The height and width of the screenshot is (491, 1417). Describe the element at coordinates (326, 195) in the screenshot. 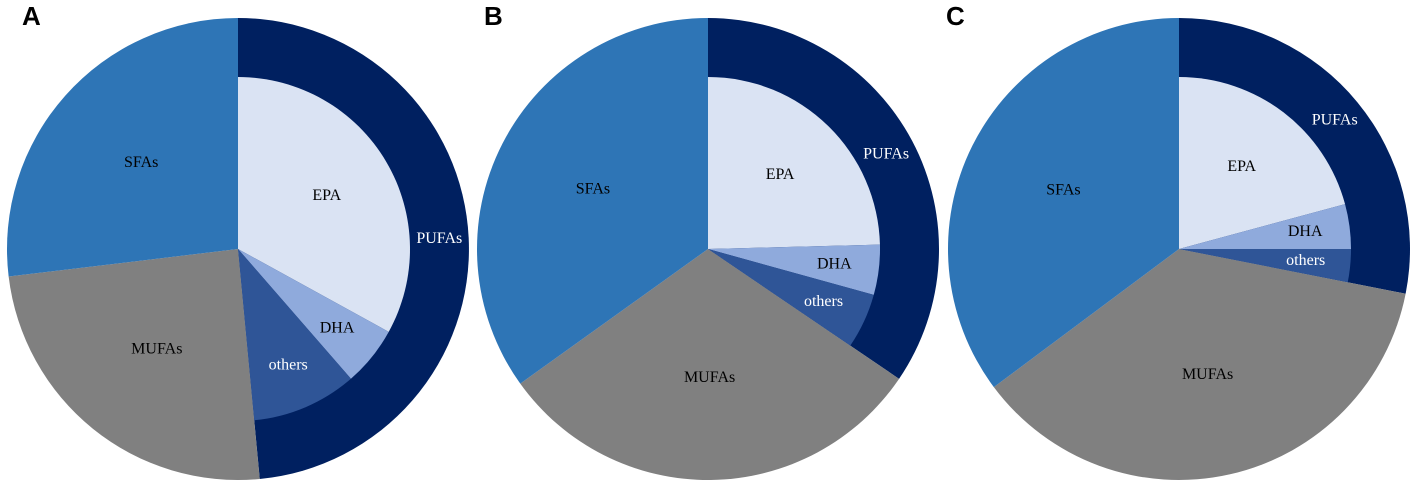

I see `label-epa-a: EPA` at that location.